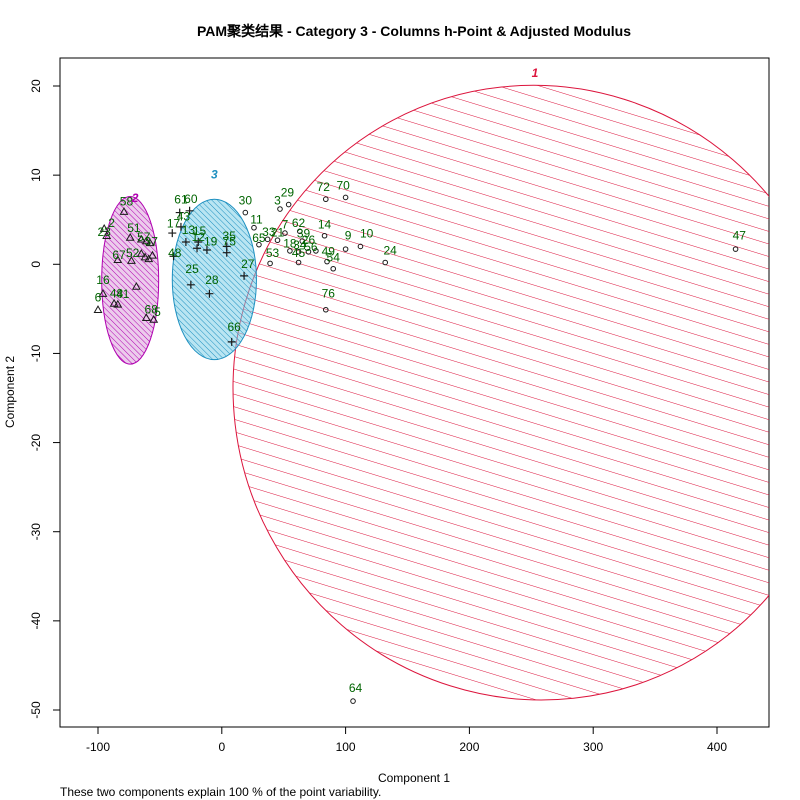 The height and width of the screenshot is (800, 800). What do you see at coordinates (174, 224) in the screenshot?
I see `point-label: 17` at bounding box center [174, 224].